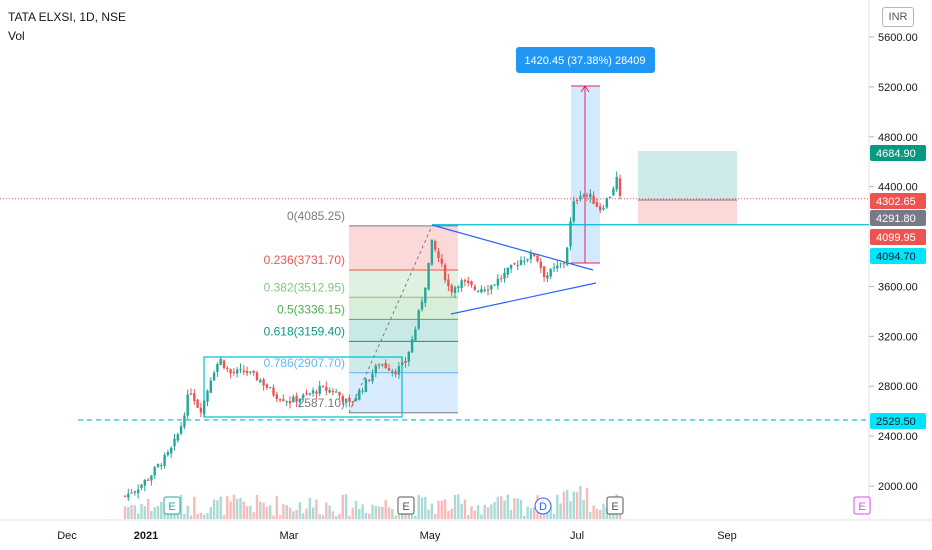  What do you see at coordinates (727, 536) in the screenshot?
I see `x-tick-label: Sep` at bounding box center [727, 536].